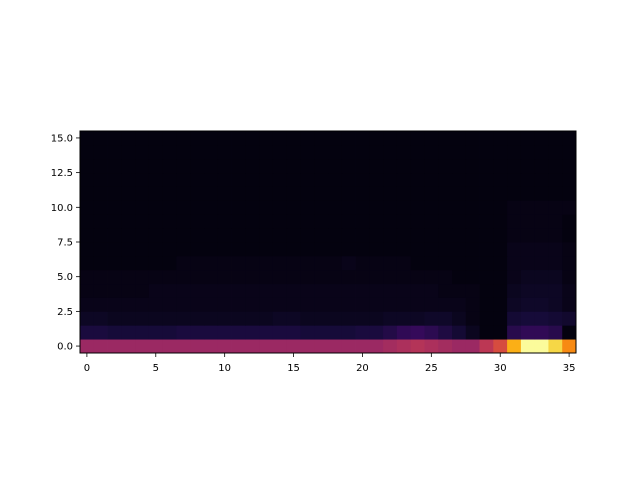 The height and width of the screenshot is (480, 640). I want to click on x-tick-label: 10, so click(224, 368).